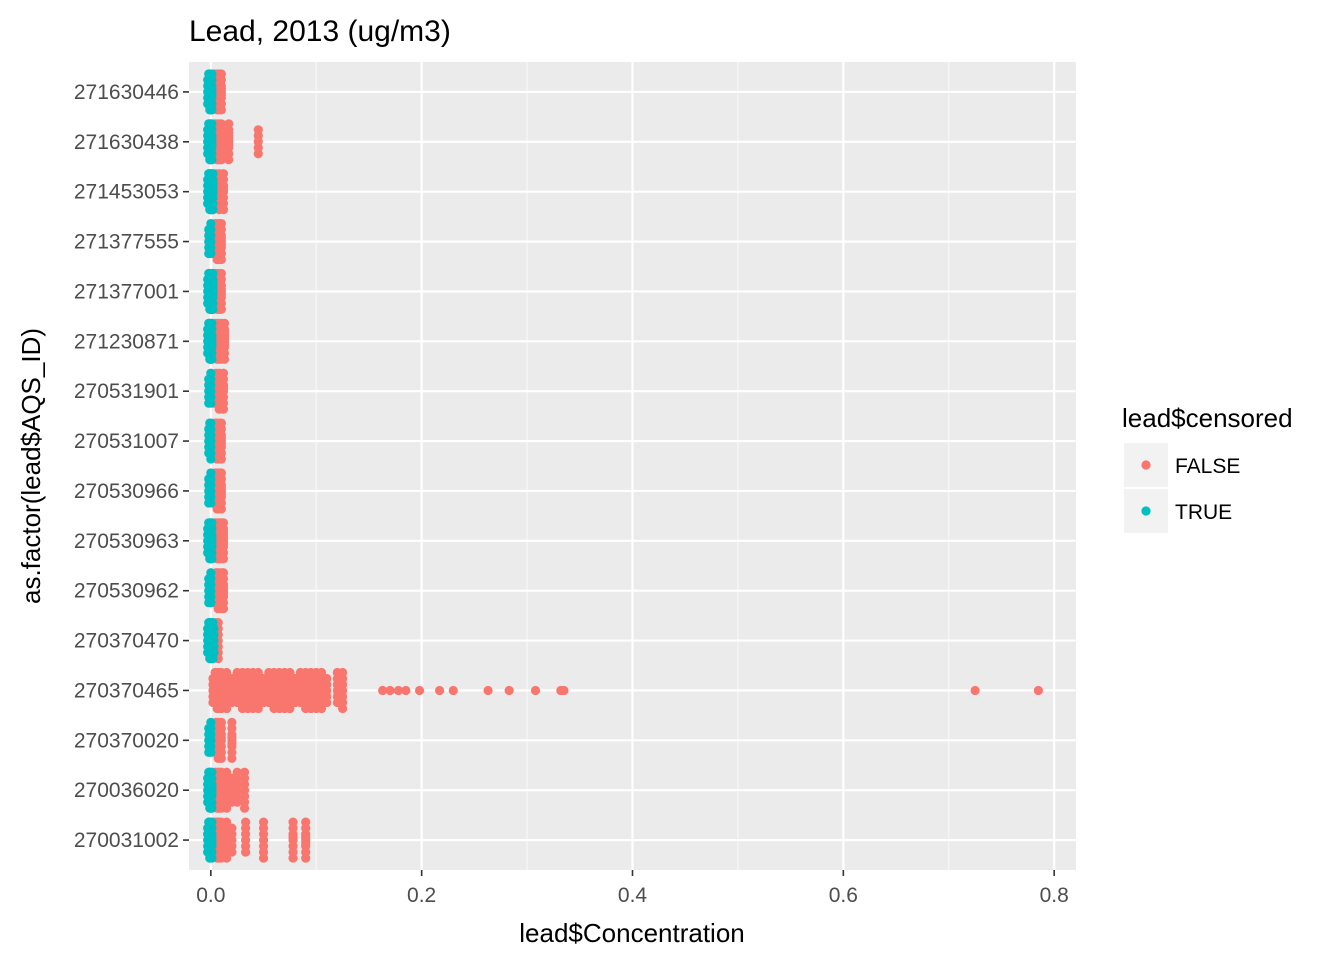 Image resolution: width=1344 pixels, height=960 pixels. Describe the element at coordinates (210, 895) in the screenshot. I see `x-tick-label: 0.0` at that location.